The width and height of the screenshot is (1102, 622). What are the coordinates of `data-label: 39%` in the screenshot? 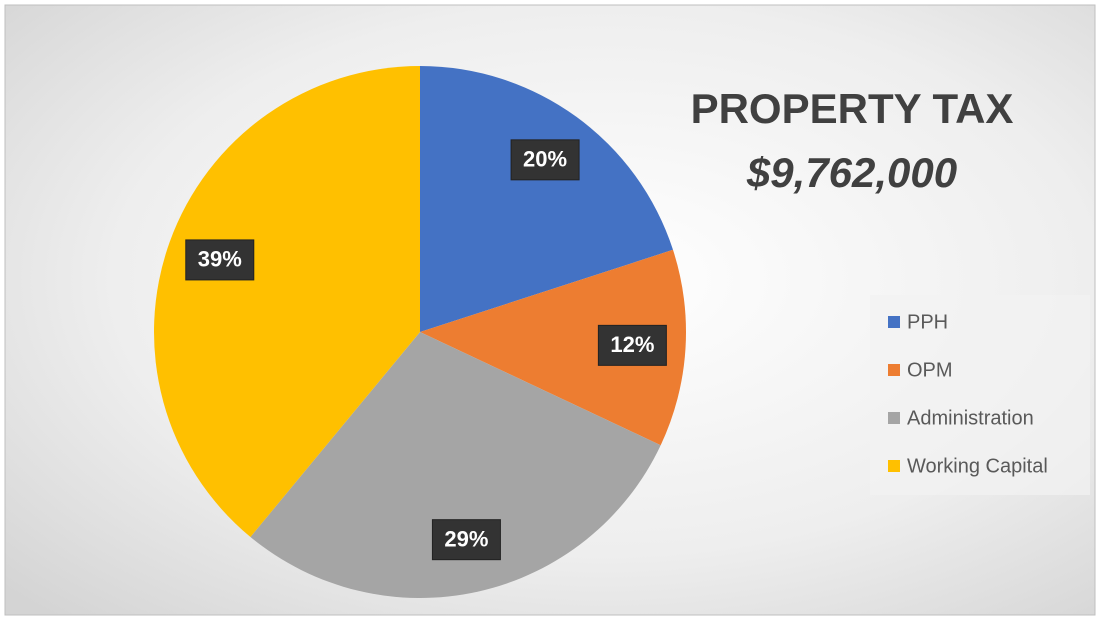 It's located at (220, 259).